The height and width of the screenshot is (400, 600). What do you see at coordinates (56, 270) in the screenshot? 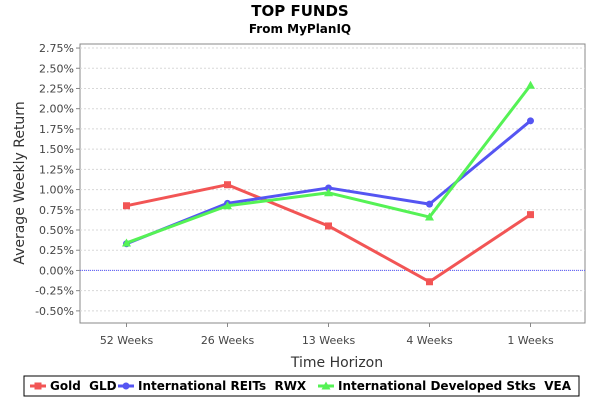
I see `y-tick-label: 0.00%` at bounding box center [56, 270].